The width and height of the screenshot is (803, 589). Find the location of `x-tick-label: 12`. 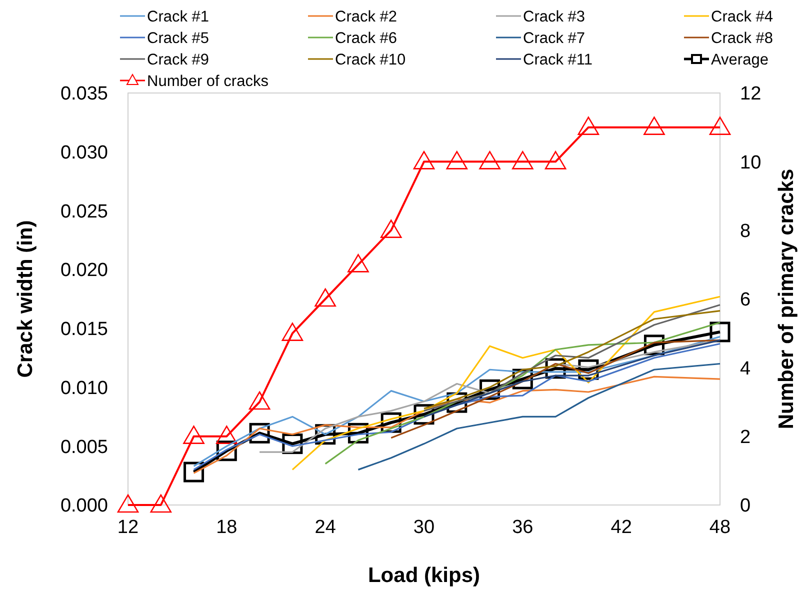

x-tick-label: 12 is located at coordinates (128, 527).